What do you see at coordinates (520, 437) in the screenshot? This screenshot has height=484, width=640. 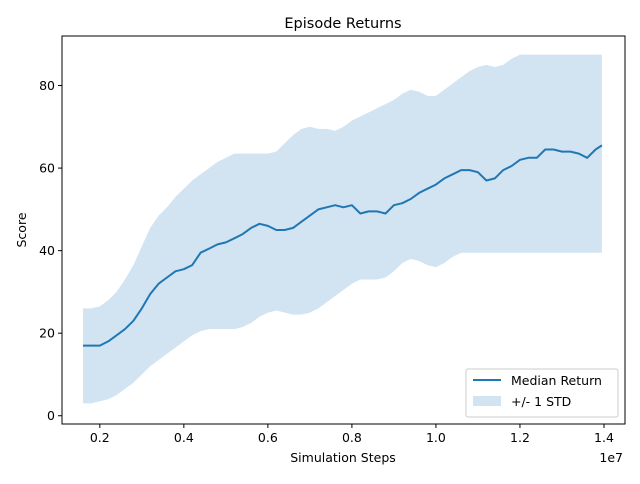 I see `x-tick-label: 1.2` at bounding box center [520, 437].